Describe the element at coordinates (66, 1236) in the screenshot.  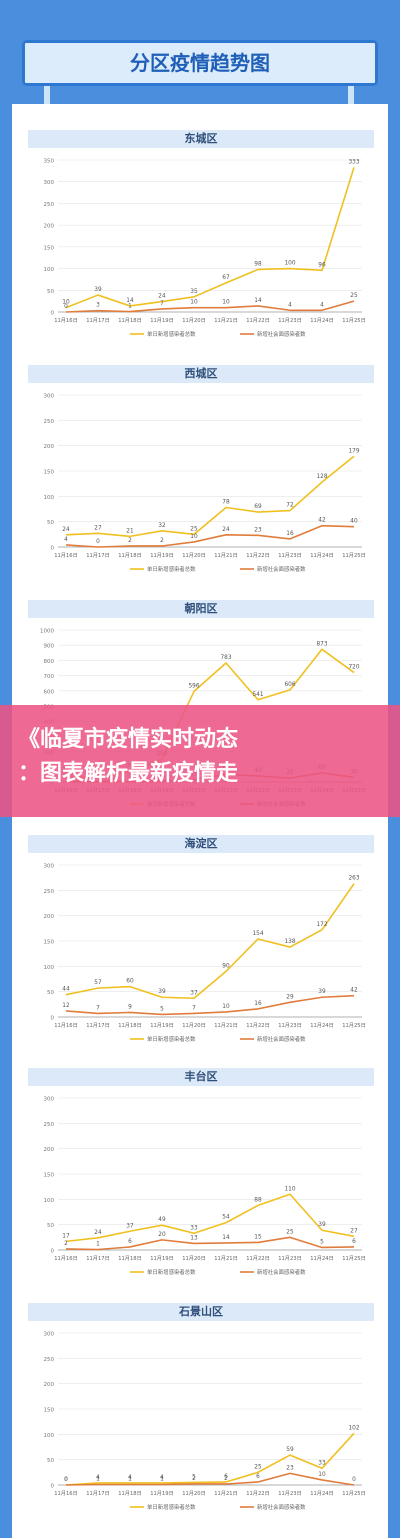
I see `data-label: 17` at that location.